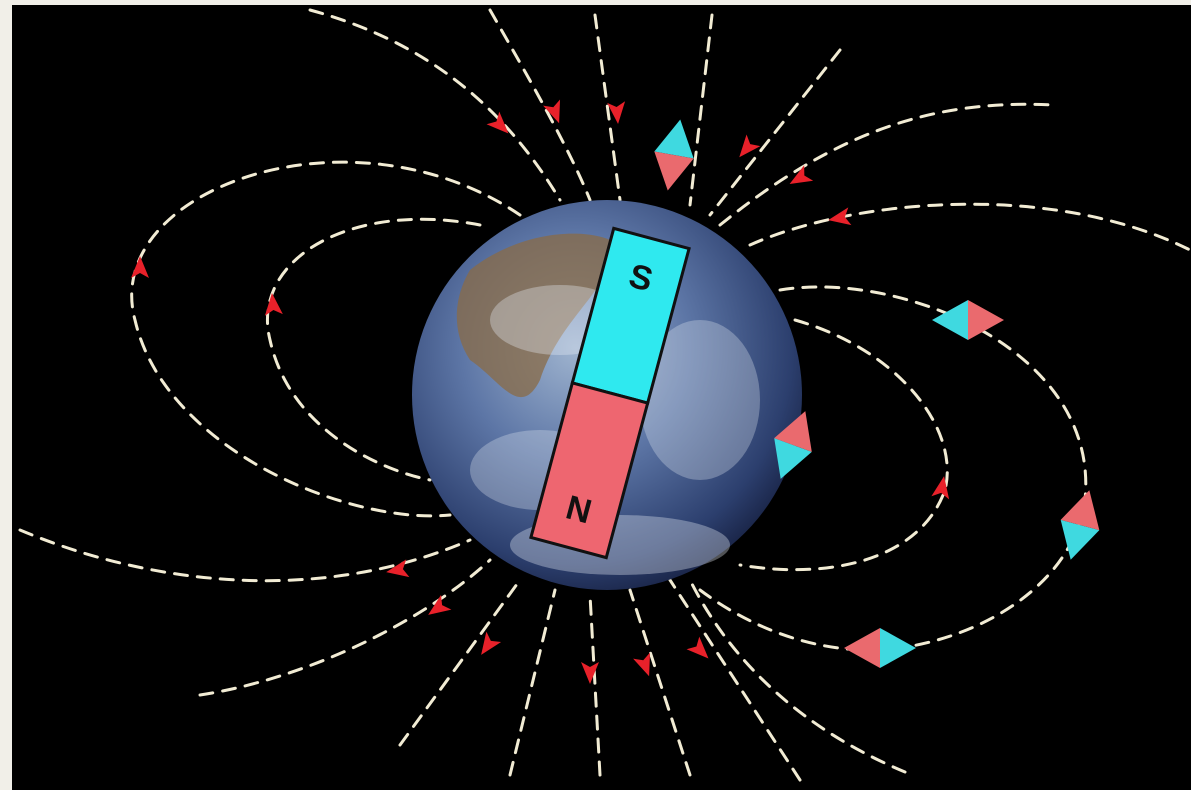 The height and width of the screenshot is (790, 1191). What do you see at coordinates (589, 470) in the screenshot?
I see `north-pole` at bounding box center [589, 470].